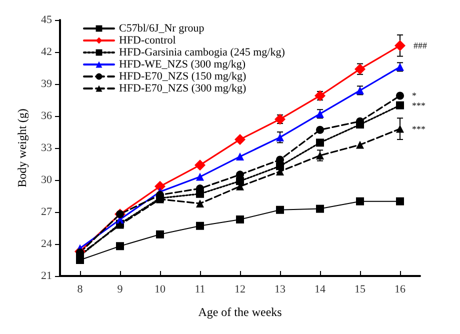 The height and width of the screenshot is (334, 460). Describe the element at coordinates (22, 148) in the screenshot. I see `y-axis-title: Body weight (g)` at that location.